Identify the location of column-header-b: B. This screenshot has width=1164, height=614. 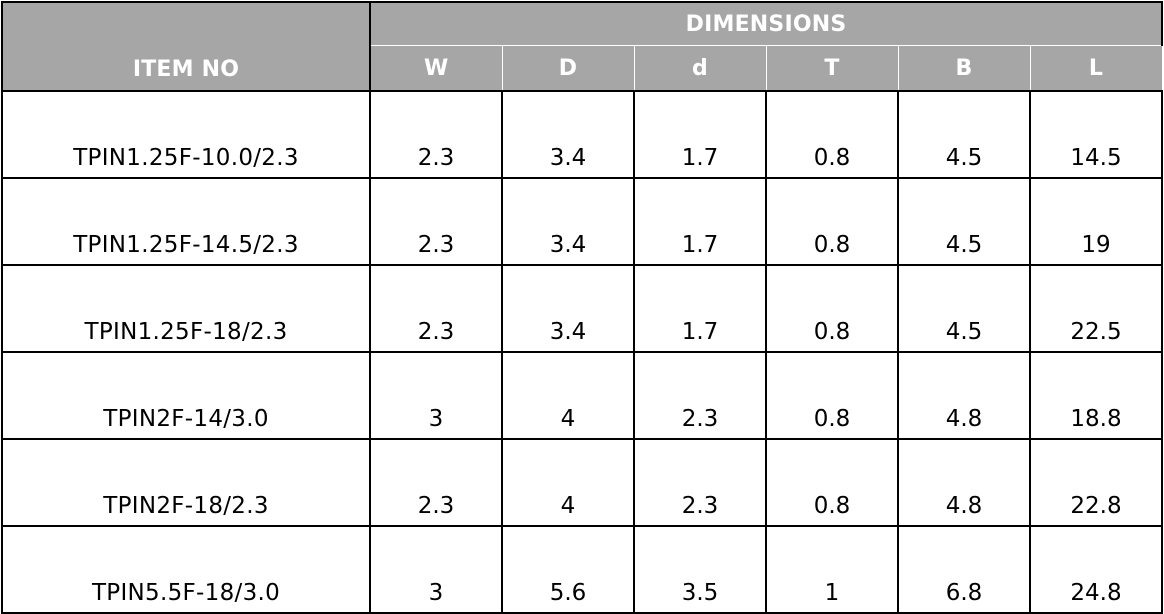
(964, 68).